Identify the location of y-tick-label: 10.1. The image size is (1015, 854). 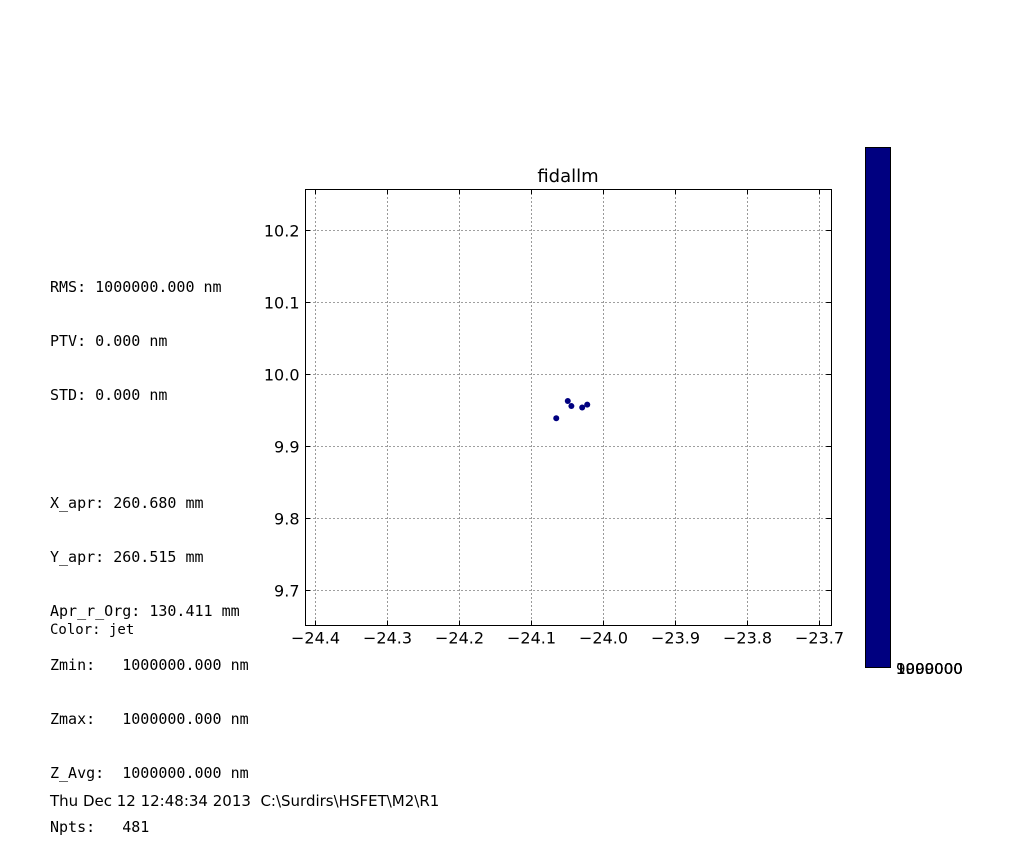
(282, 303).